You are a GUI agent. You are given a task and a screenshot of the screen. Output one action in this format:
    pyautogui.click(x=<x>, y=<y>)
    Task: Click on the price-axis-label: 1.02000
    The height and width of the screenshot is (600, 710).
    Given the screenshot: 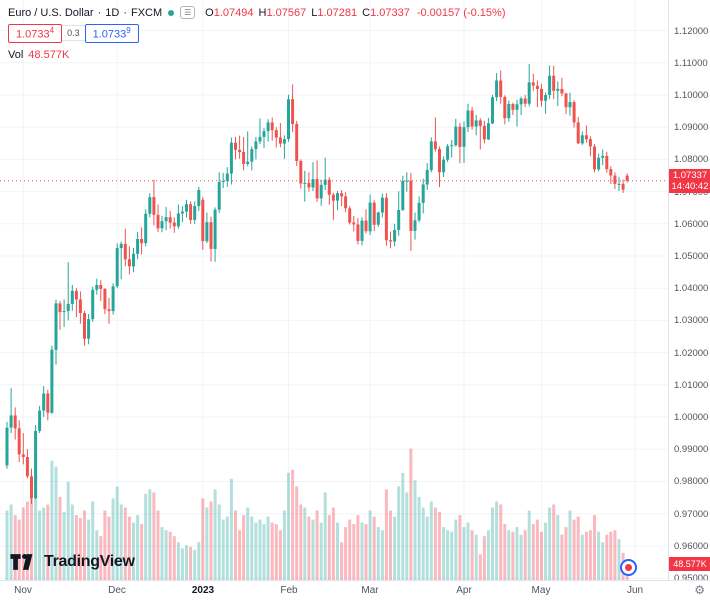 What is the action you would take?
    pyautogui.click(x=691, y=353)
    